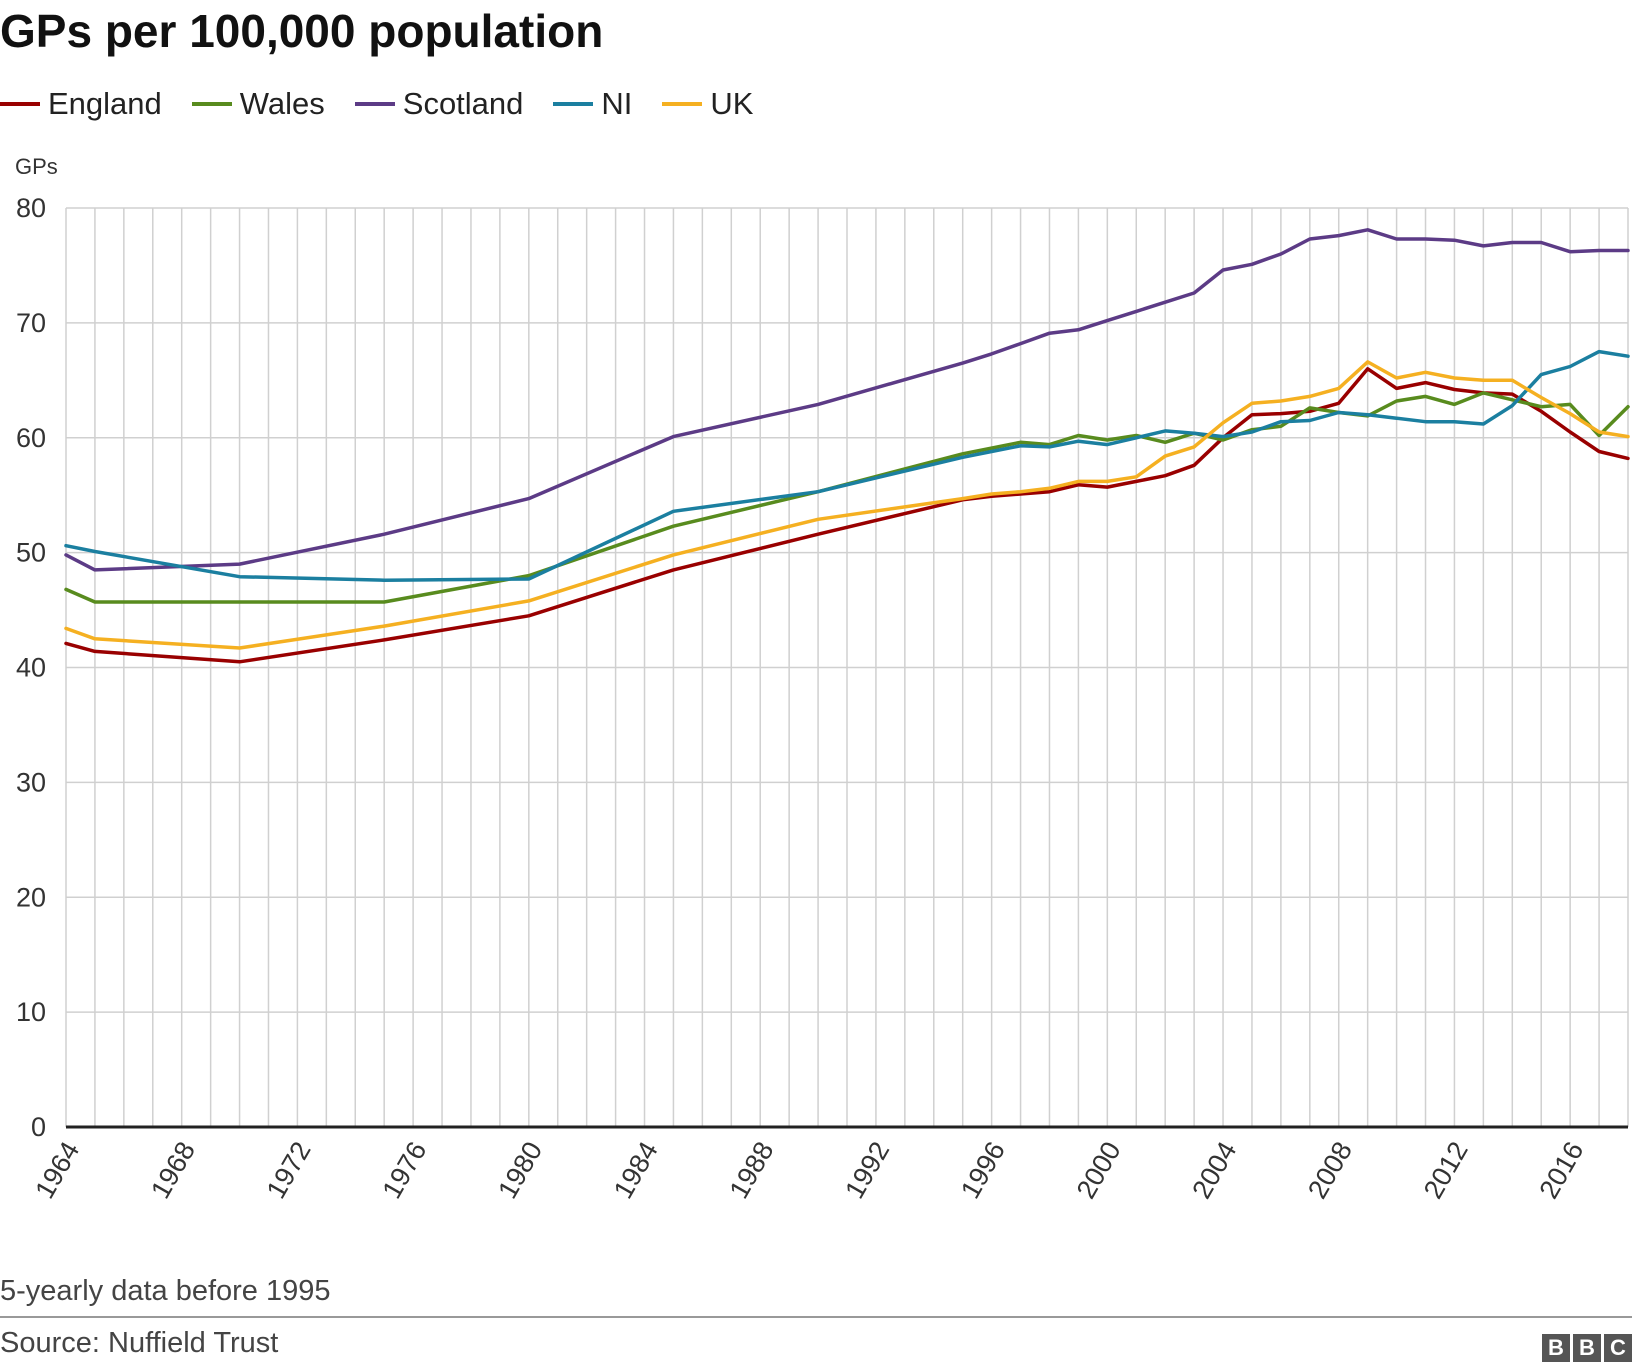  What do you see at coordinates (139, 1343) in the screenshot?
I see `source-text: Source: Nuffield Trust` at bounding box center [139, 1343].